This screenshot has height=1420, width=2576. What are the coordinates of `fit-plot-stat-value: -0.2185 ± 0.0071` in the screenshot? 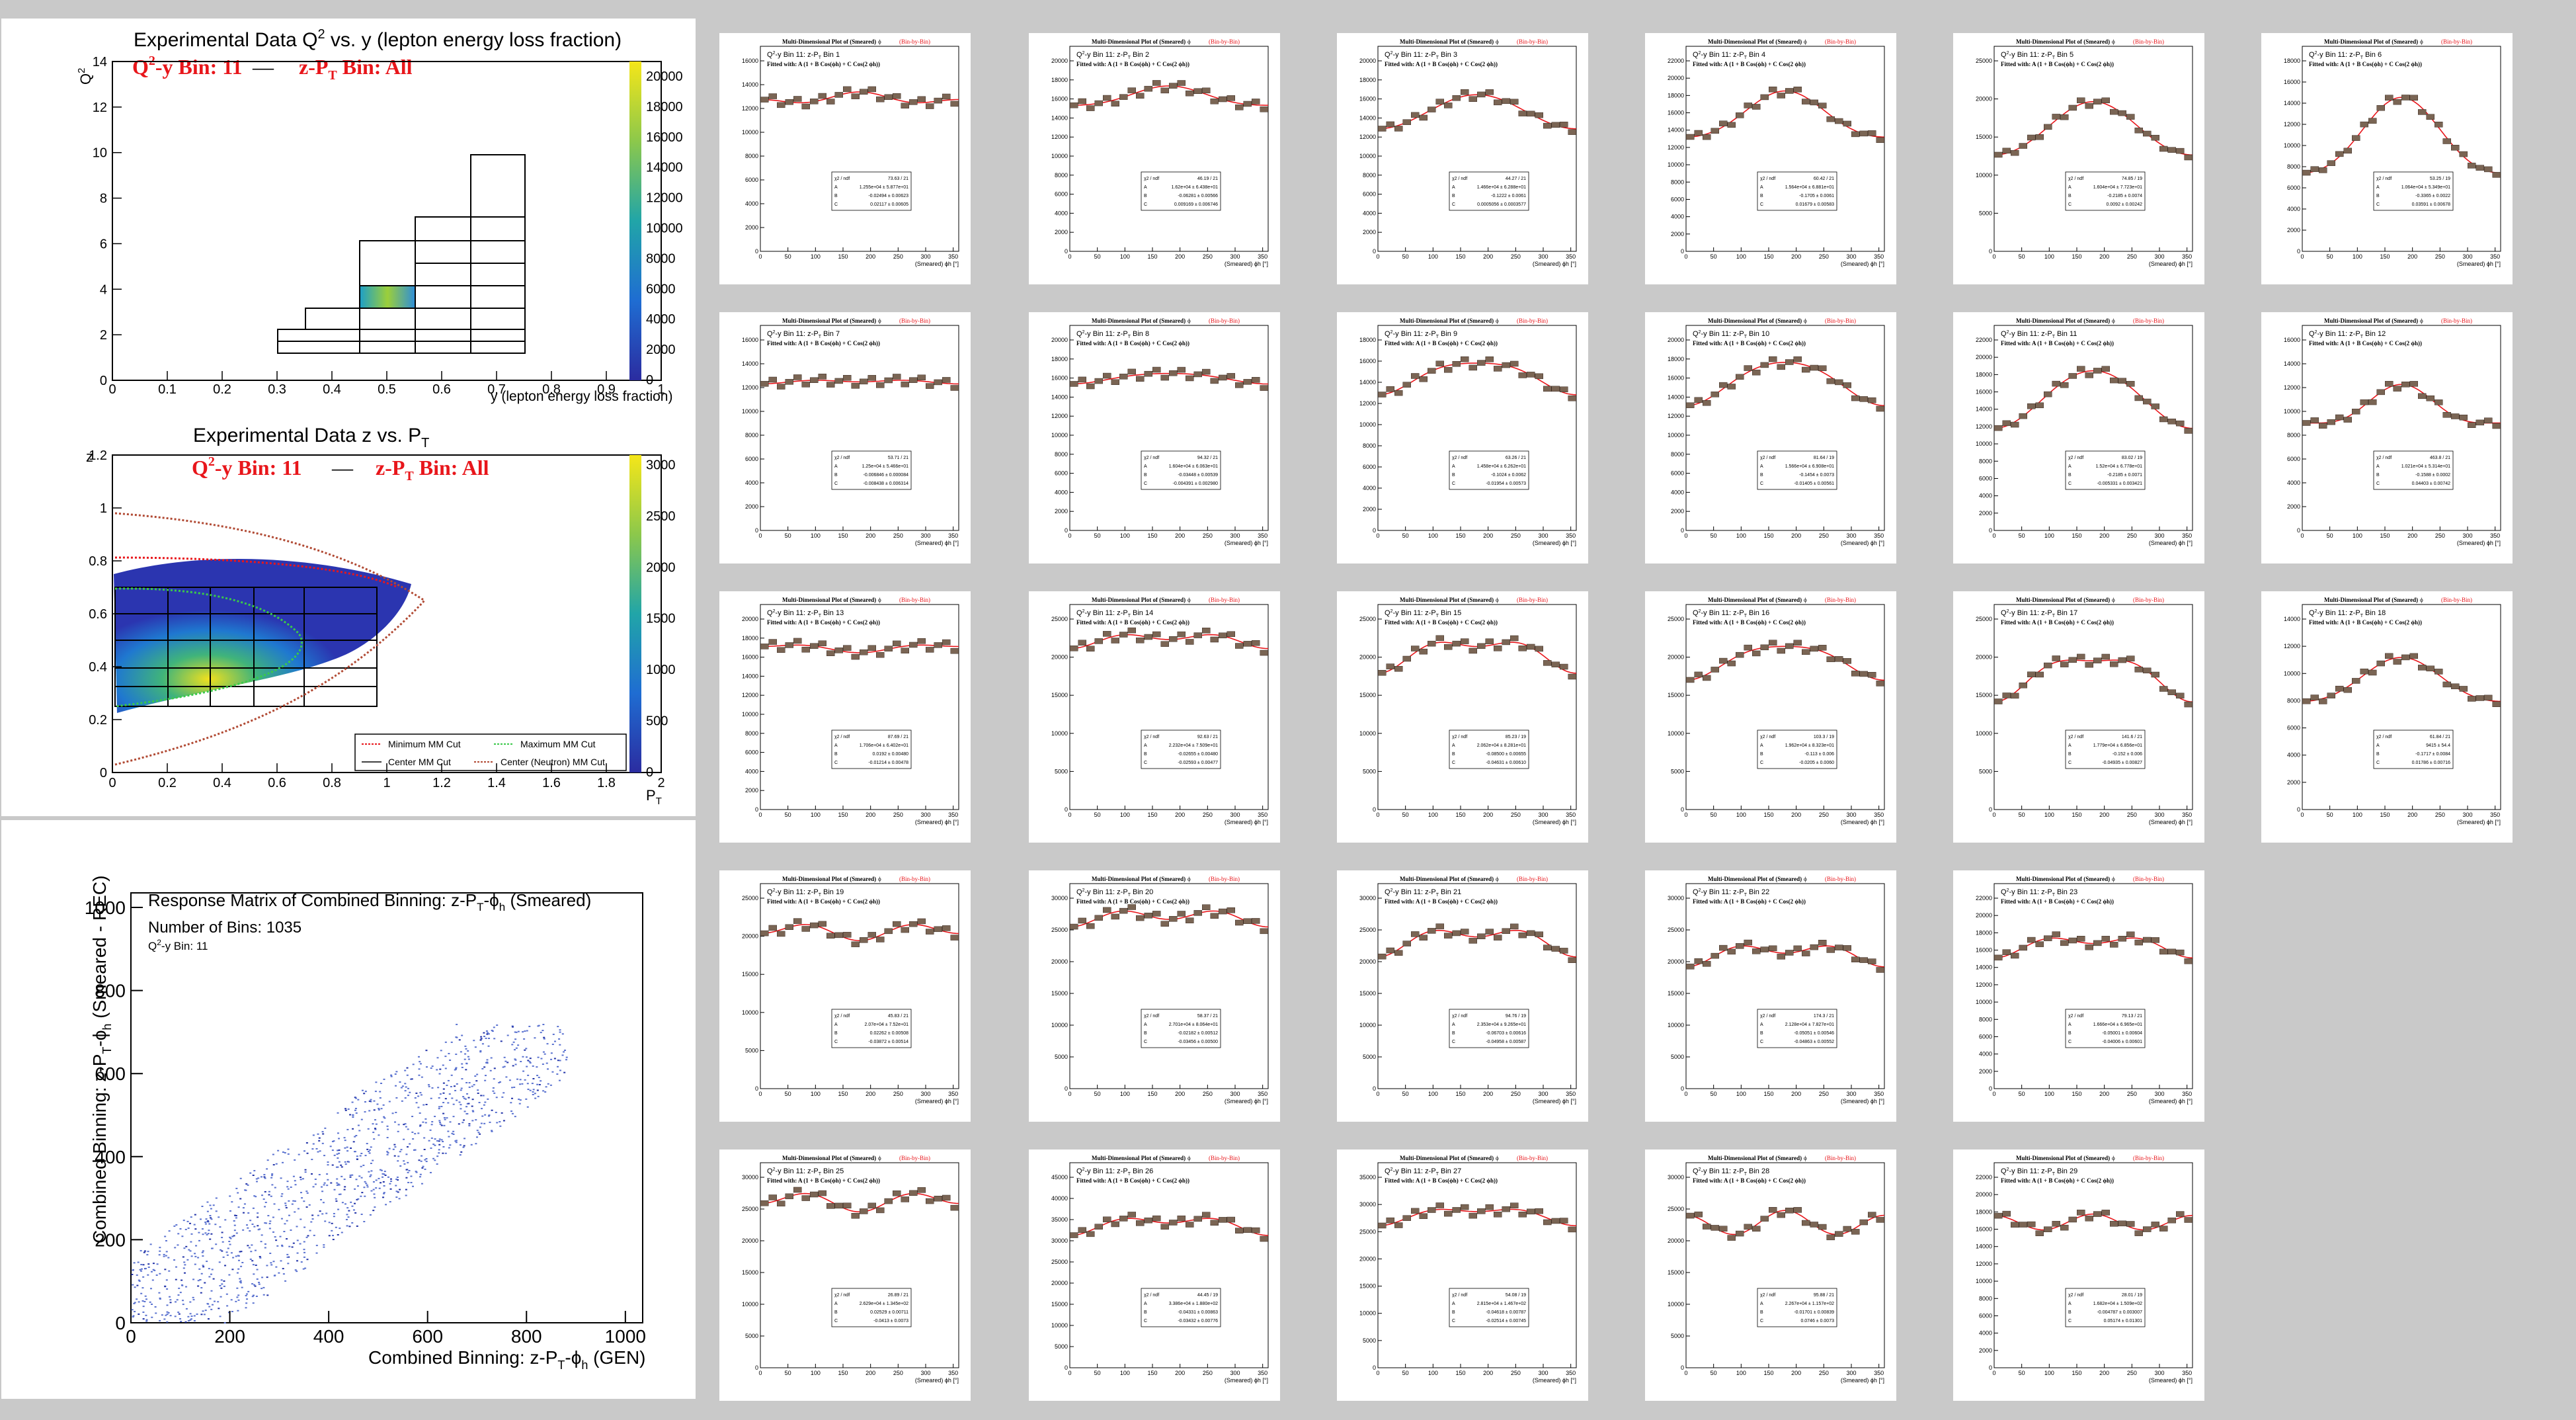 It's located at (2124, 475).